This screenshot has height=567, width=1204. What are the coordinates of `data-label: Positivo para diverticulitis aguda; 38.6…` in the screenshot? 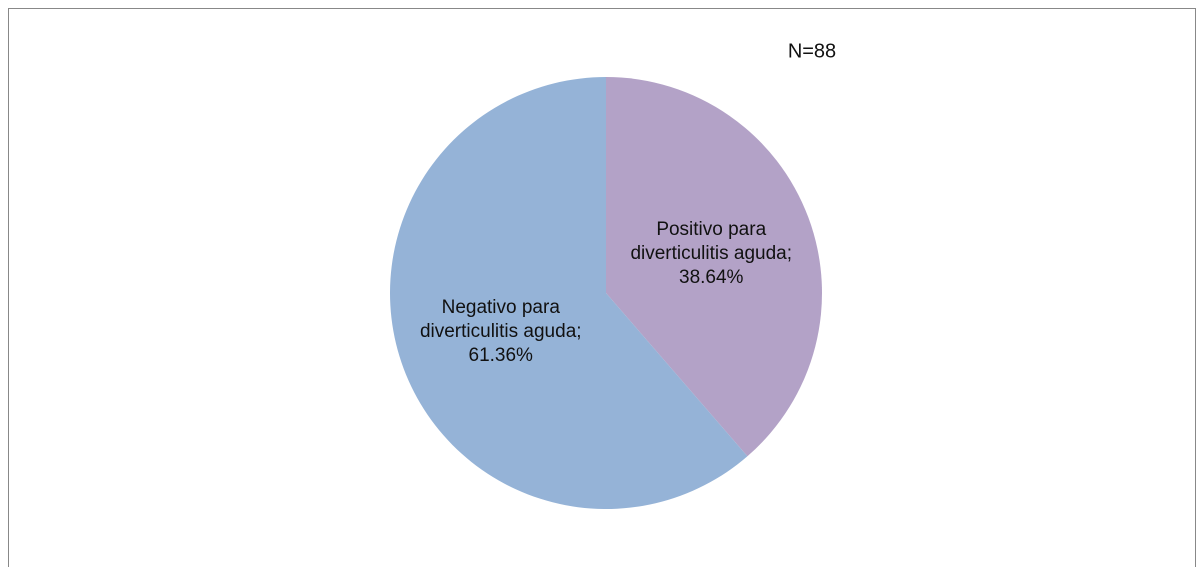 It's located at (711, 253).